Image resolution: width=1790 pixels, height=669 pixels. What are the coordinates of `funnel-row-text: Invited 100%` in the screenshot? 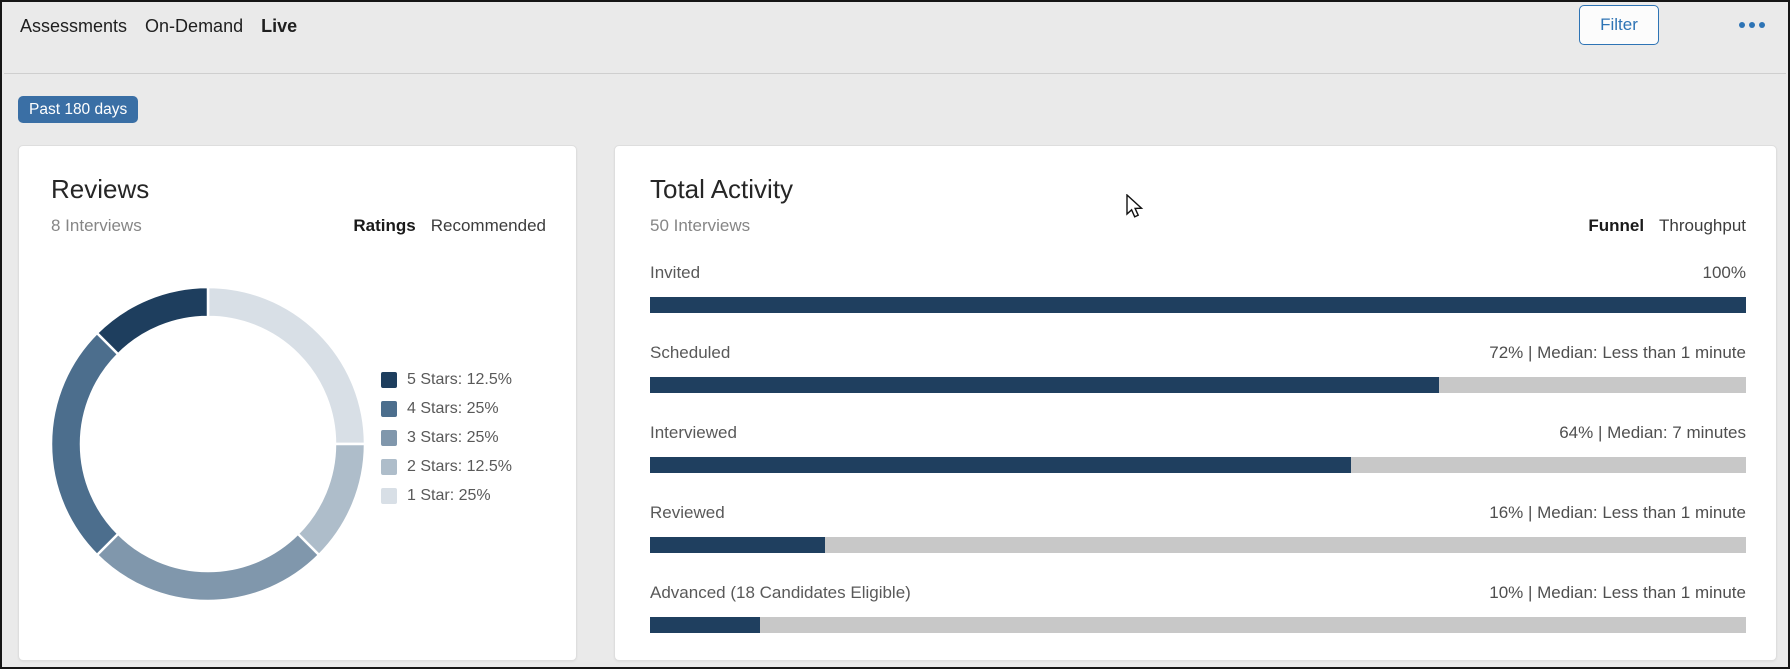 It's located at (1198, 273).